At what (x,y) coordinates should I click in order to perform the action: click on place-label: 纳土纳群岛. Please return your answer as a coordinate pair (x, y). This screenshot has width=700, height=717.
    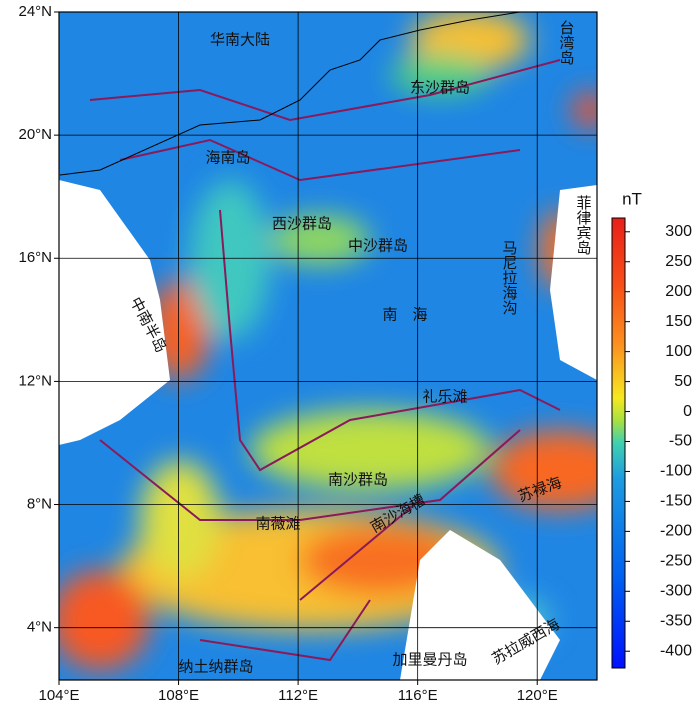
    Looking at the image, I should click on (215, 667).